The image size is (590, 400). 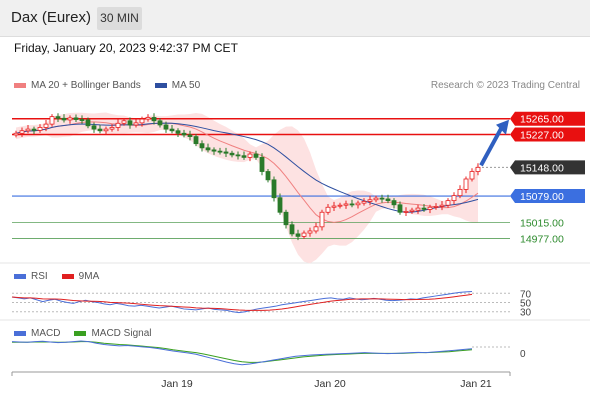 What do you see at coordinates (80, 333) in the screenshot?
I see `macd-signal-swatch` at bounding box center [80, 333].